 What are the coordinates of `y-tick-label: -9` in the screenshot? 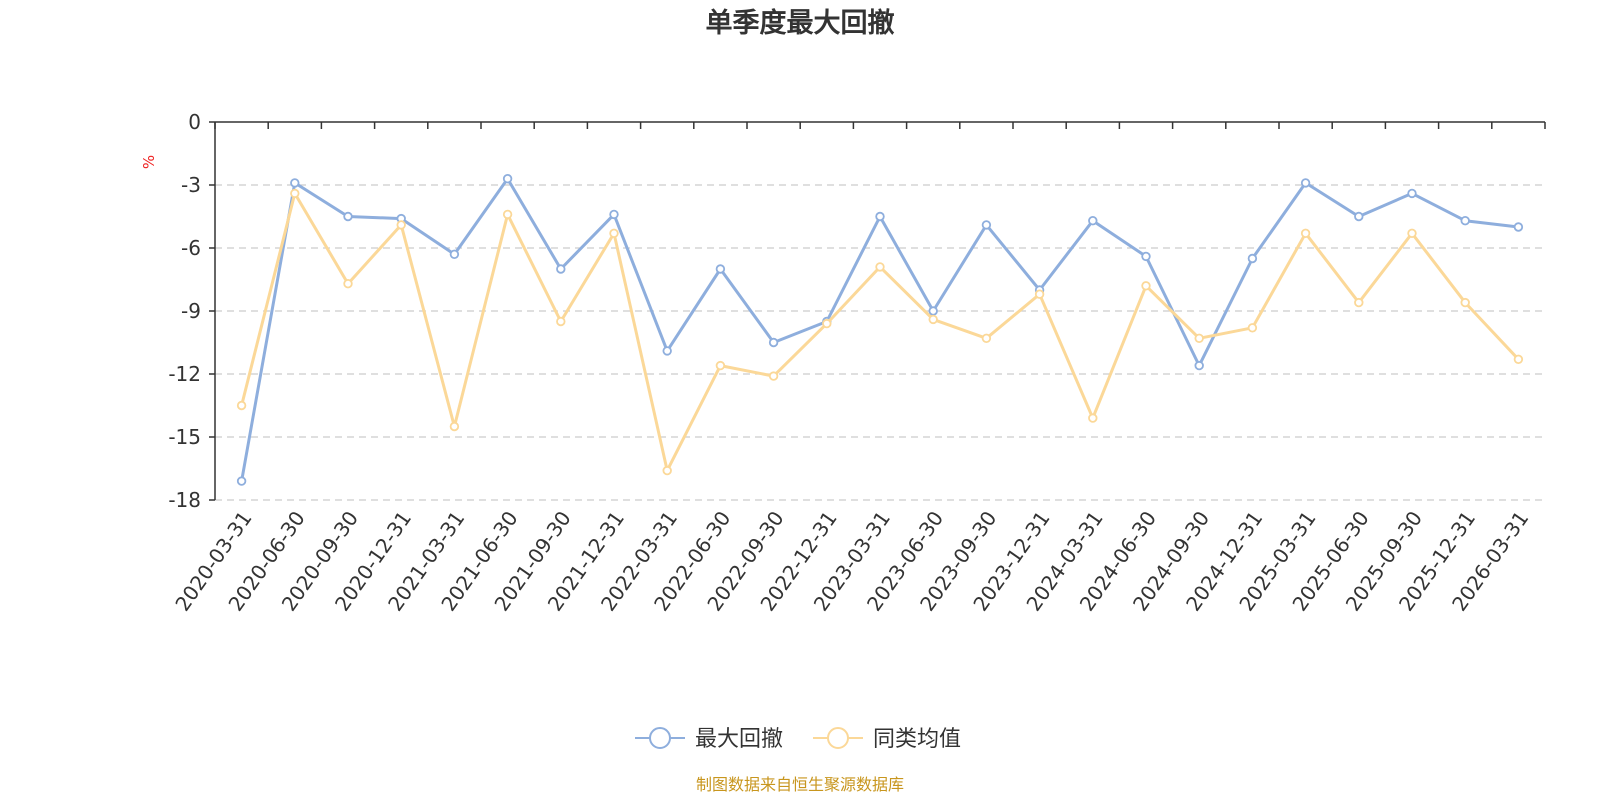 It's located at (191, 311).